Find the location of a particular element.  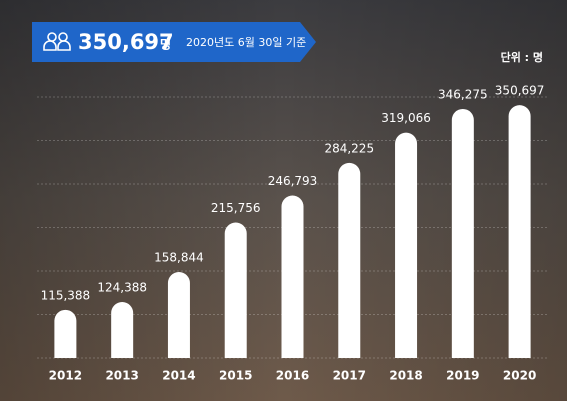

headline-unit: 명 is located at coordinates (165, 45).